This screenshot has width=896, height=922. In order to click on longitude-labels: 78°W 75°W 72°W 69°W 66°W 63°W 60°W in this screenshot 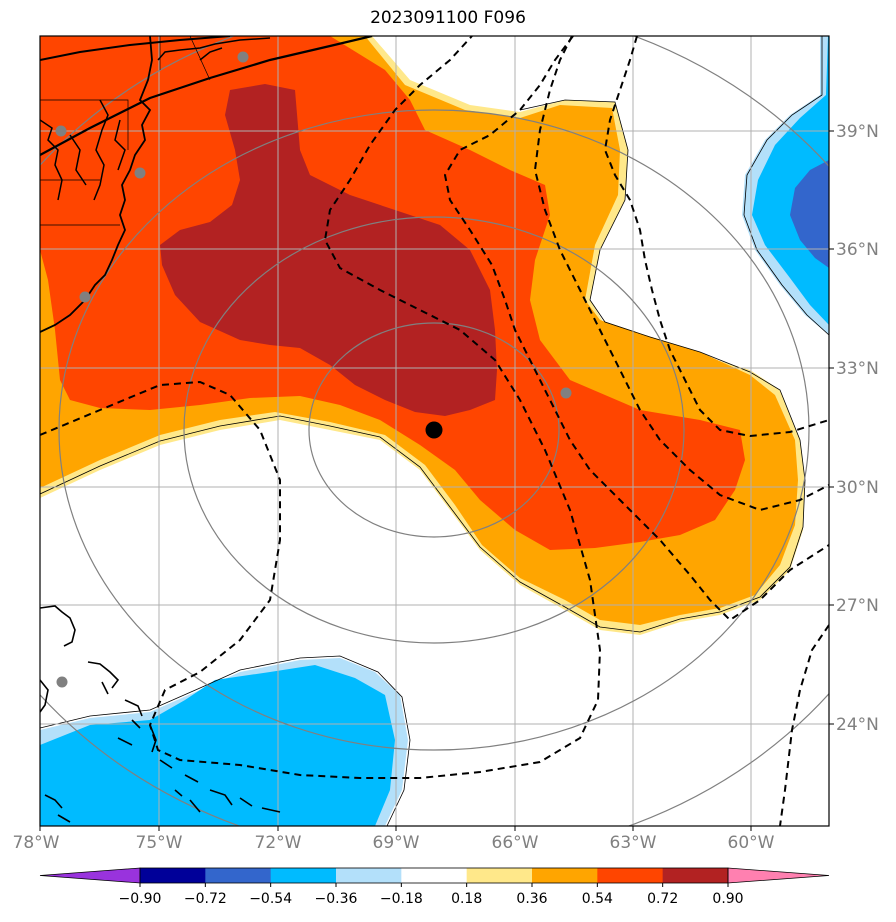, I will do `click(394, 843)`.